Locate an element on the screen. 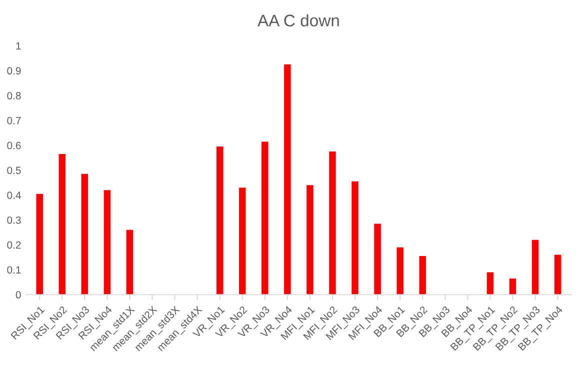 This screenshot has width=580, height=366. y-tick-label: 0.6 is located at coordinates (14, 146).